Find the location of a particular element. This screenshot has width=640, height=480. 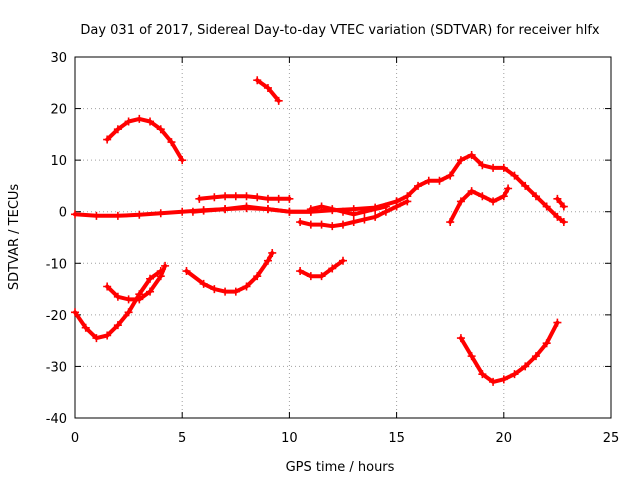

x-tick-label: 20 is located at coordinates (504, 438).